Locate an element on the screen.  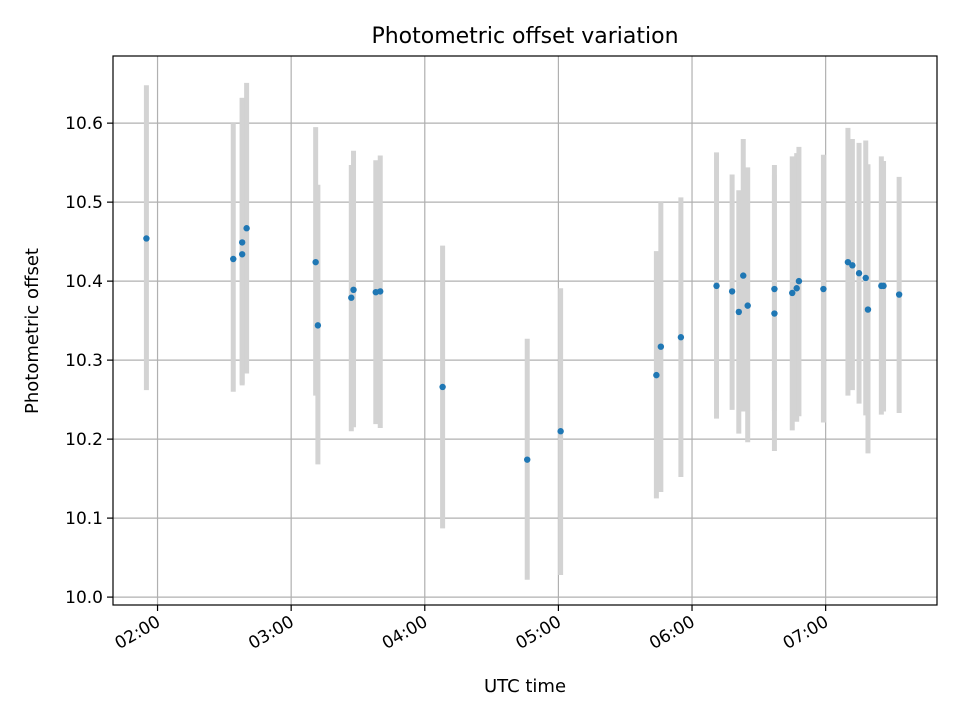
y-tick-label: 10.1 is located at coordinates (84, 519).